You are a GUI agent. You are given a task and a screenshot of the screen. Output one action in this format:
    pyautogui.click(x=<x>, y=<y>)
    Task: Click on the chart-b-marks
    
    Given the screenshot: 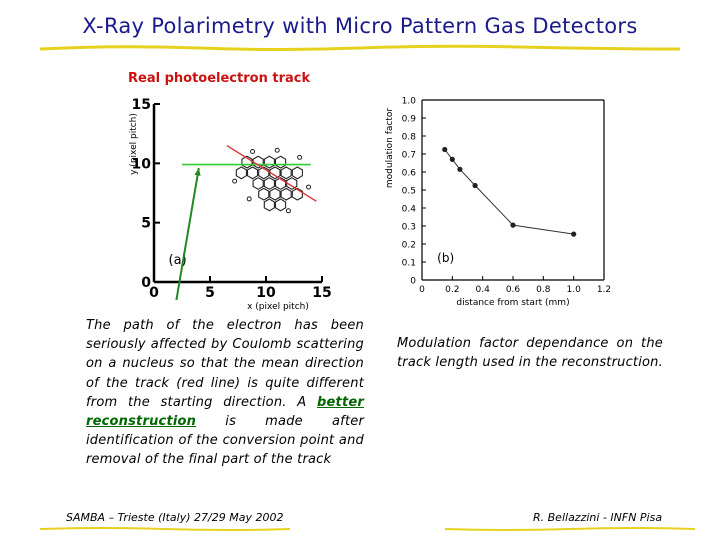 What is the action you would take?
    pyautogui.click(x=509, y=191)
    